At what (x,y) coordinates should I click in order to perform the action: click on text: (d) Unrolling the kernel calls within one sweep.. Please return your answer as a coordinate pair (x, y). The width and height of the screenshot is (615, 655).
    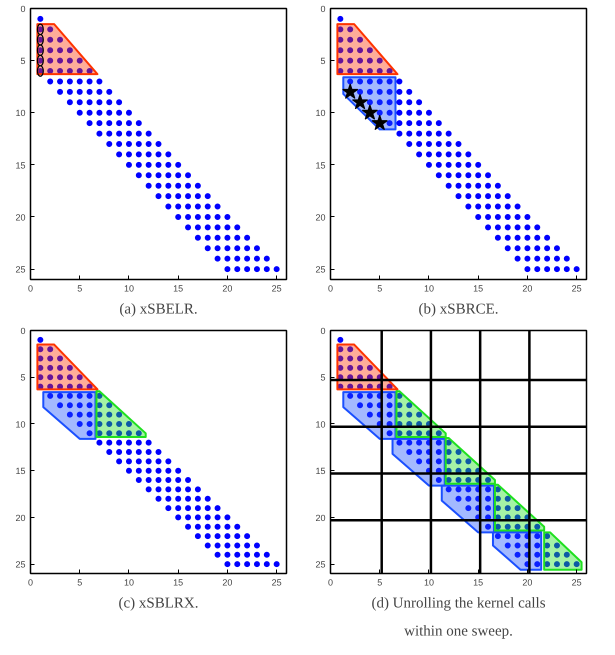
    Looking at the image, I should click on (458, 618).